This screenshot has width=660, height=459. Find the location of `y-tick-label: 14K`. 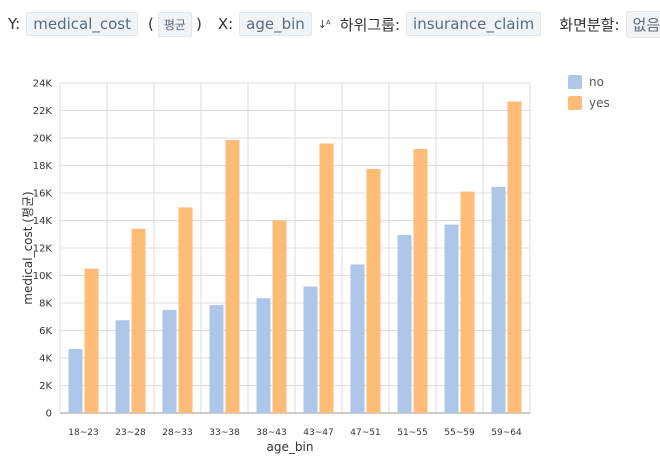

y-tick-label: 14K is located at coordinates (43, 221).